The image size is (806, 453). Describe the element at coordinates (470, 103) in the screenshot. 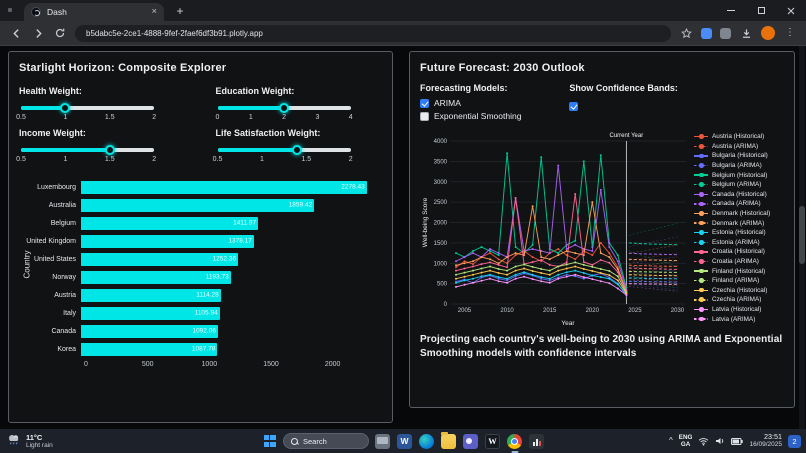

I see `model-option: ARIMA` at that location.